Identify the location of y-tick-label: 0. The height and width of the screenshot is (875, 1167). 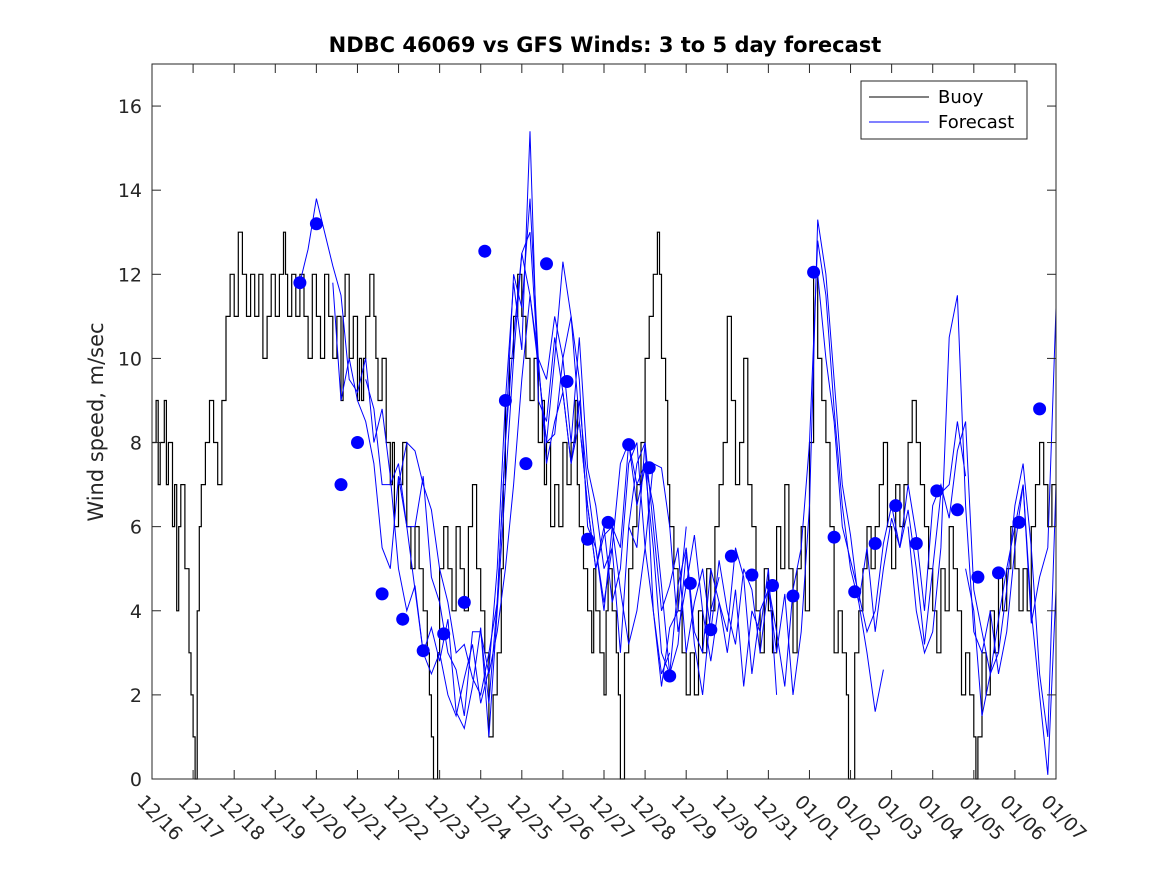
(136, 780).